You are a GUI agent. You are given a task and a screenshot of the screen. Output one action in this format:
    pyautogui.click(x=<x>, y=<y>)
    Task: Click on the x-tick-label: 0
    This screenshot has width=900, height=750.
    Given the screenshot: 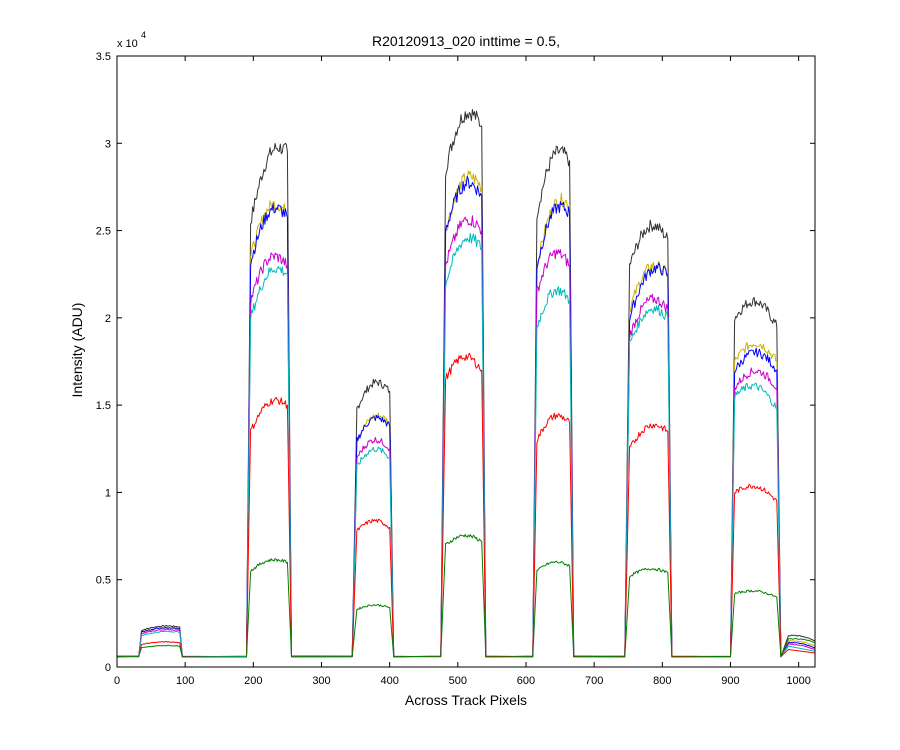 What is the action you would take?
    pyautogui.click(x=117, y=681)
    